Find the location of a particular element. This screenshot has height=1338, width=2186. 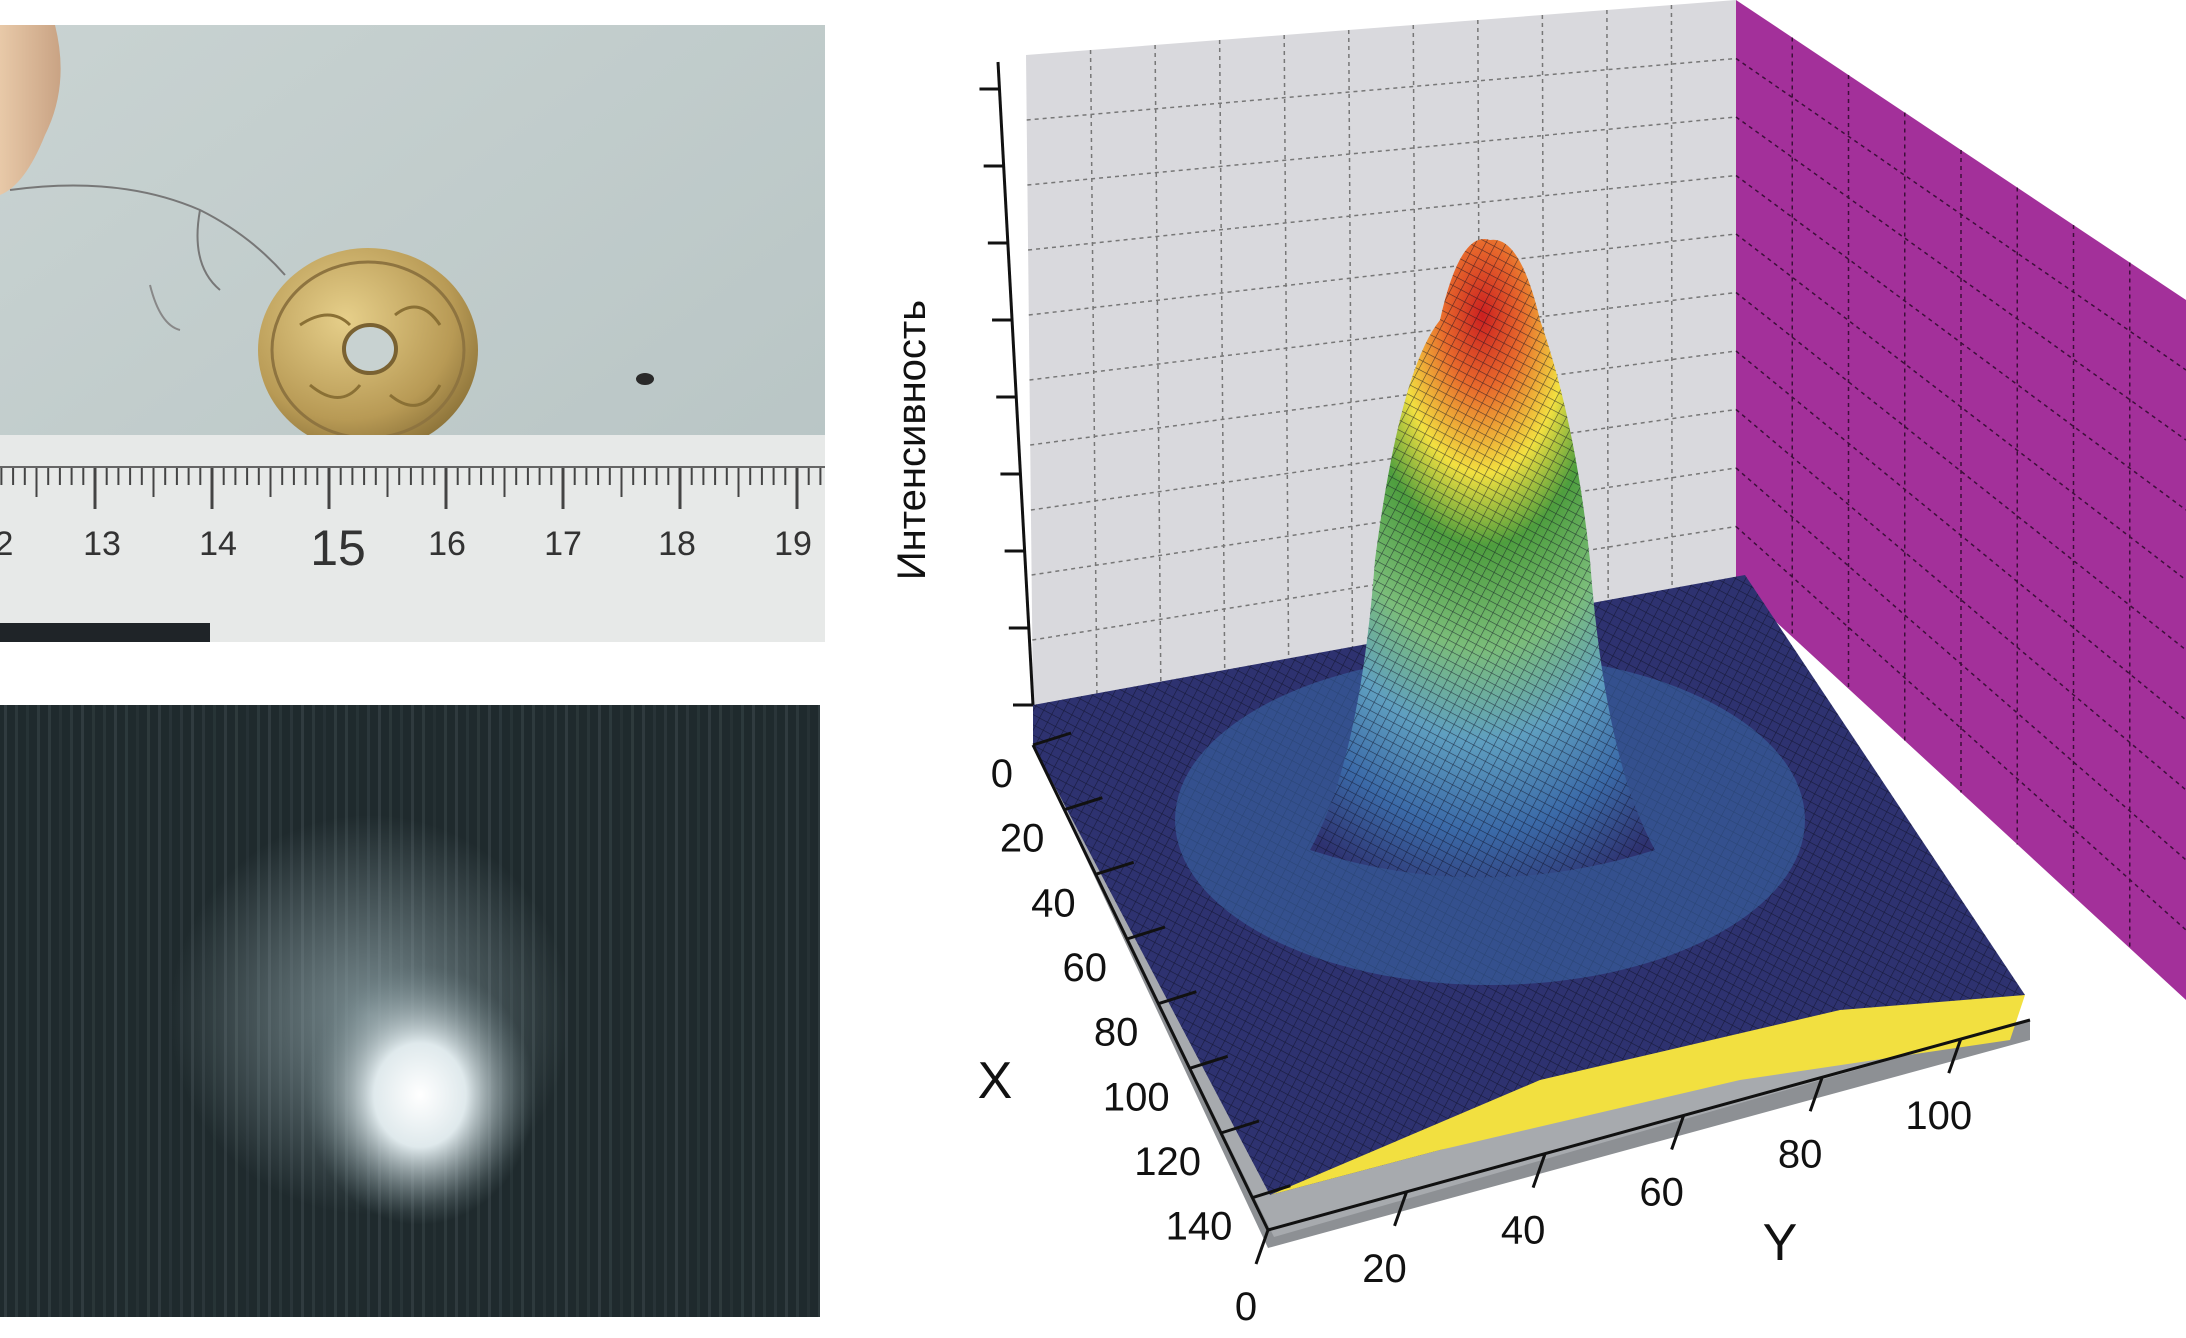

x-axis-tick-label: 140 is located at coordinates (1199, 1227).